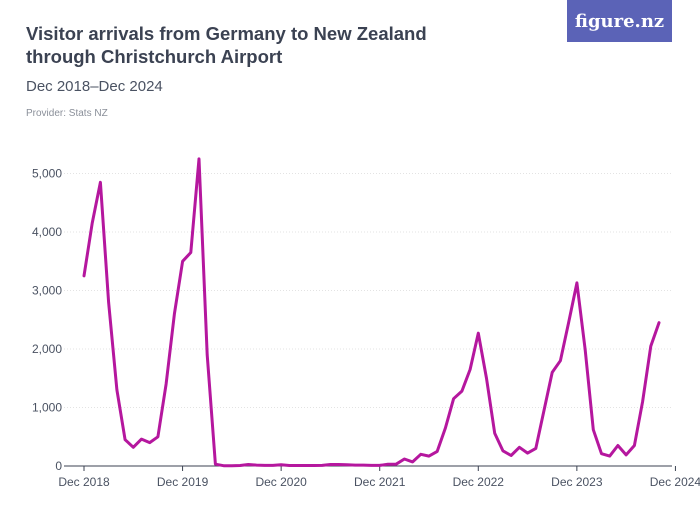  I want to click on x-tick-label: Dec 2019, so click(183, 482).